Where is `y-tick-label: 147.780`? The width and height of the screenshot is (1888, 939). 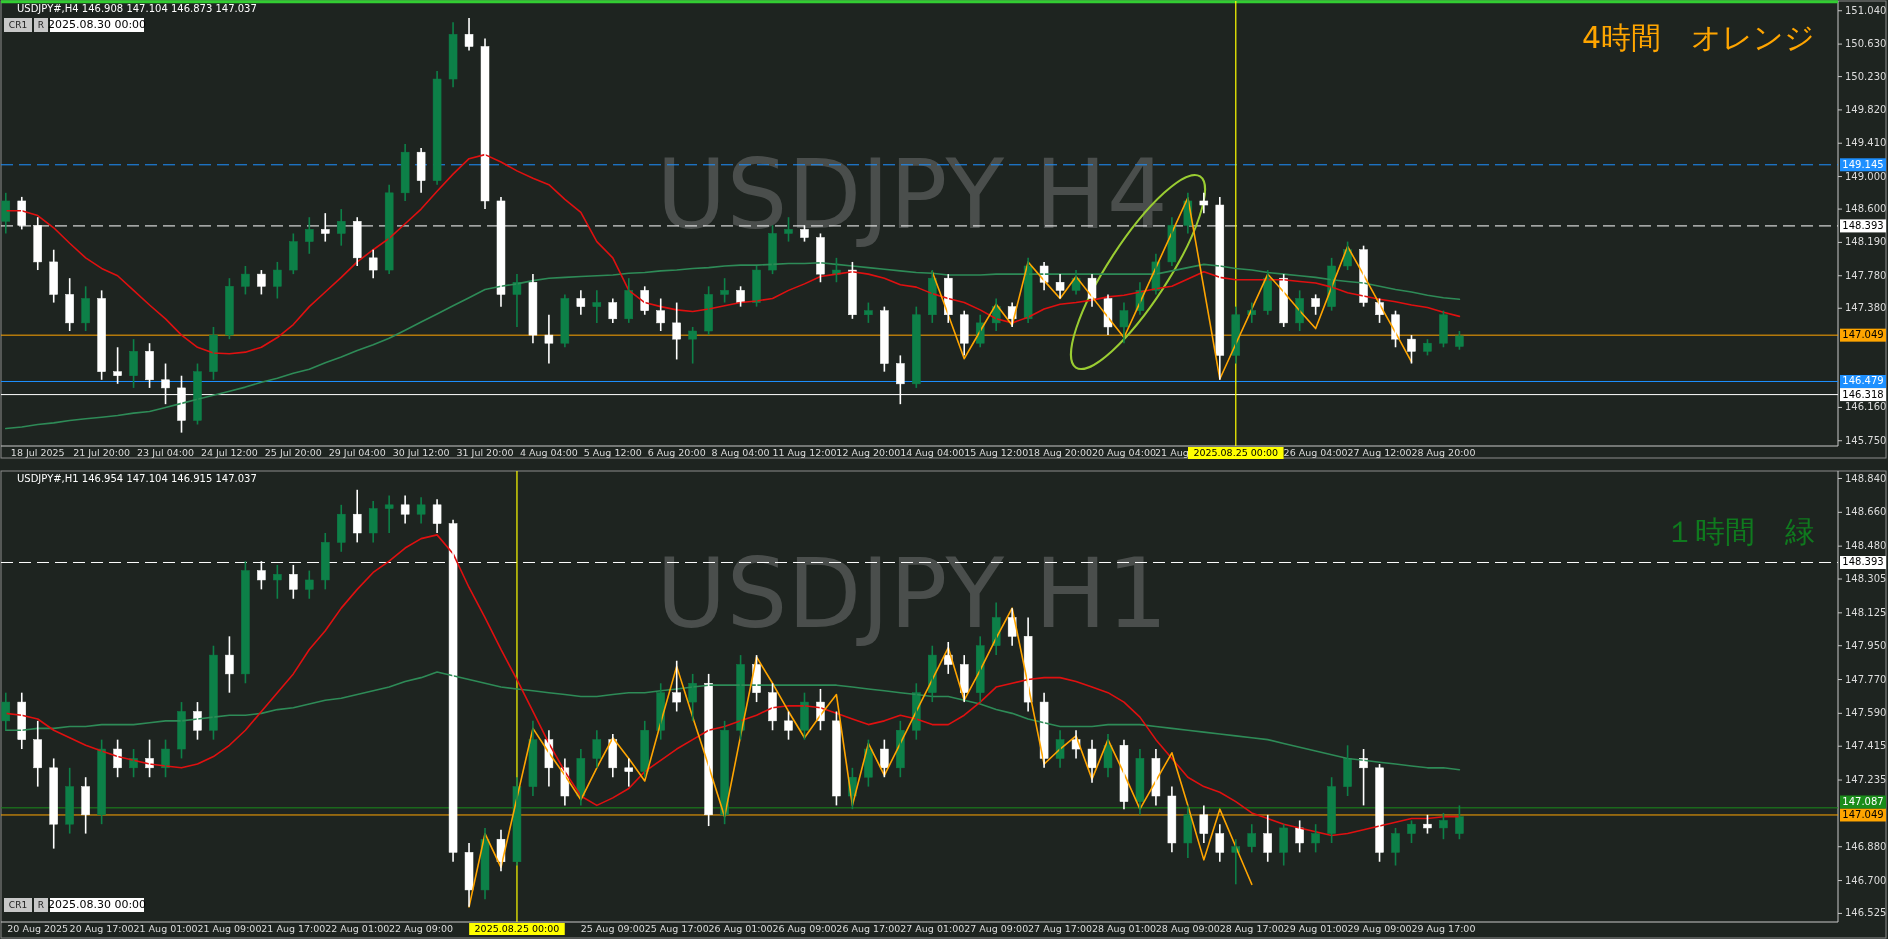
y-tick-label: 147.780 is located at coordinates (1866, 275).